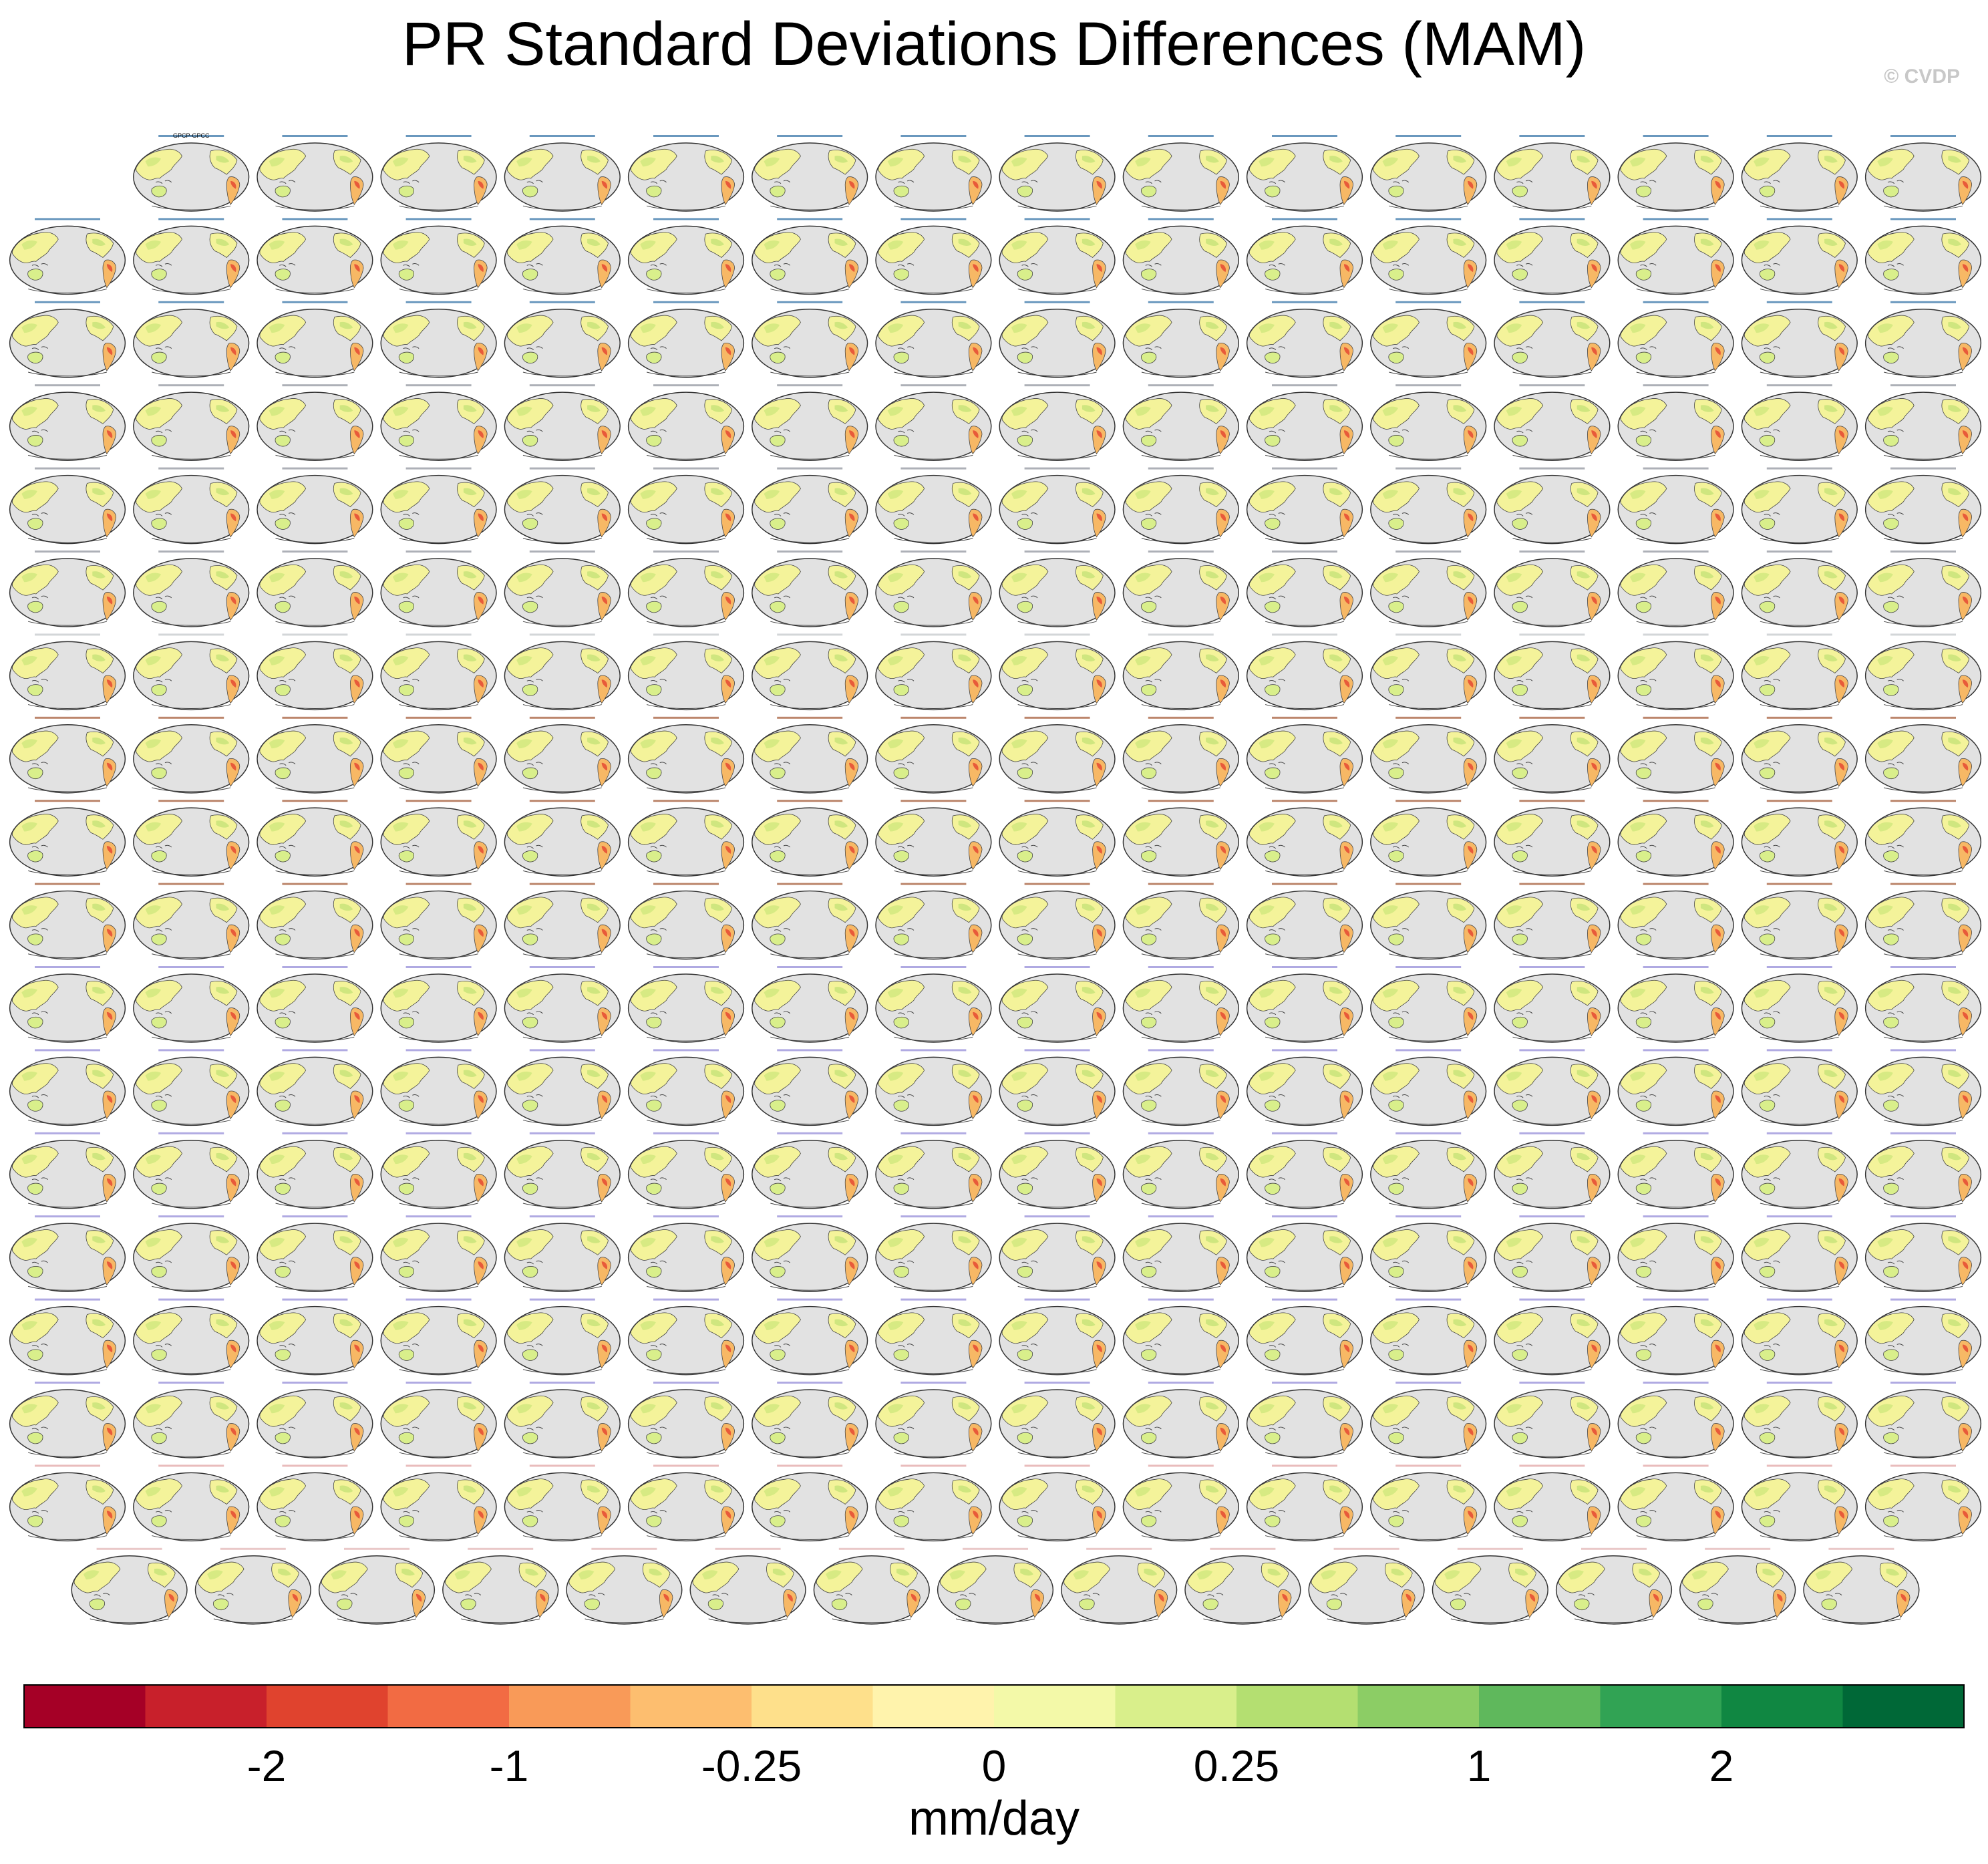 The width and height of the screenshot is (1988, 1864). I want to click on page-title: PR Standard Deviations Differences (MAM), so click(994, 44).